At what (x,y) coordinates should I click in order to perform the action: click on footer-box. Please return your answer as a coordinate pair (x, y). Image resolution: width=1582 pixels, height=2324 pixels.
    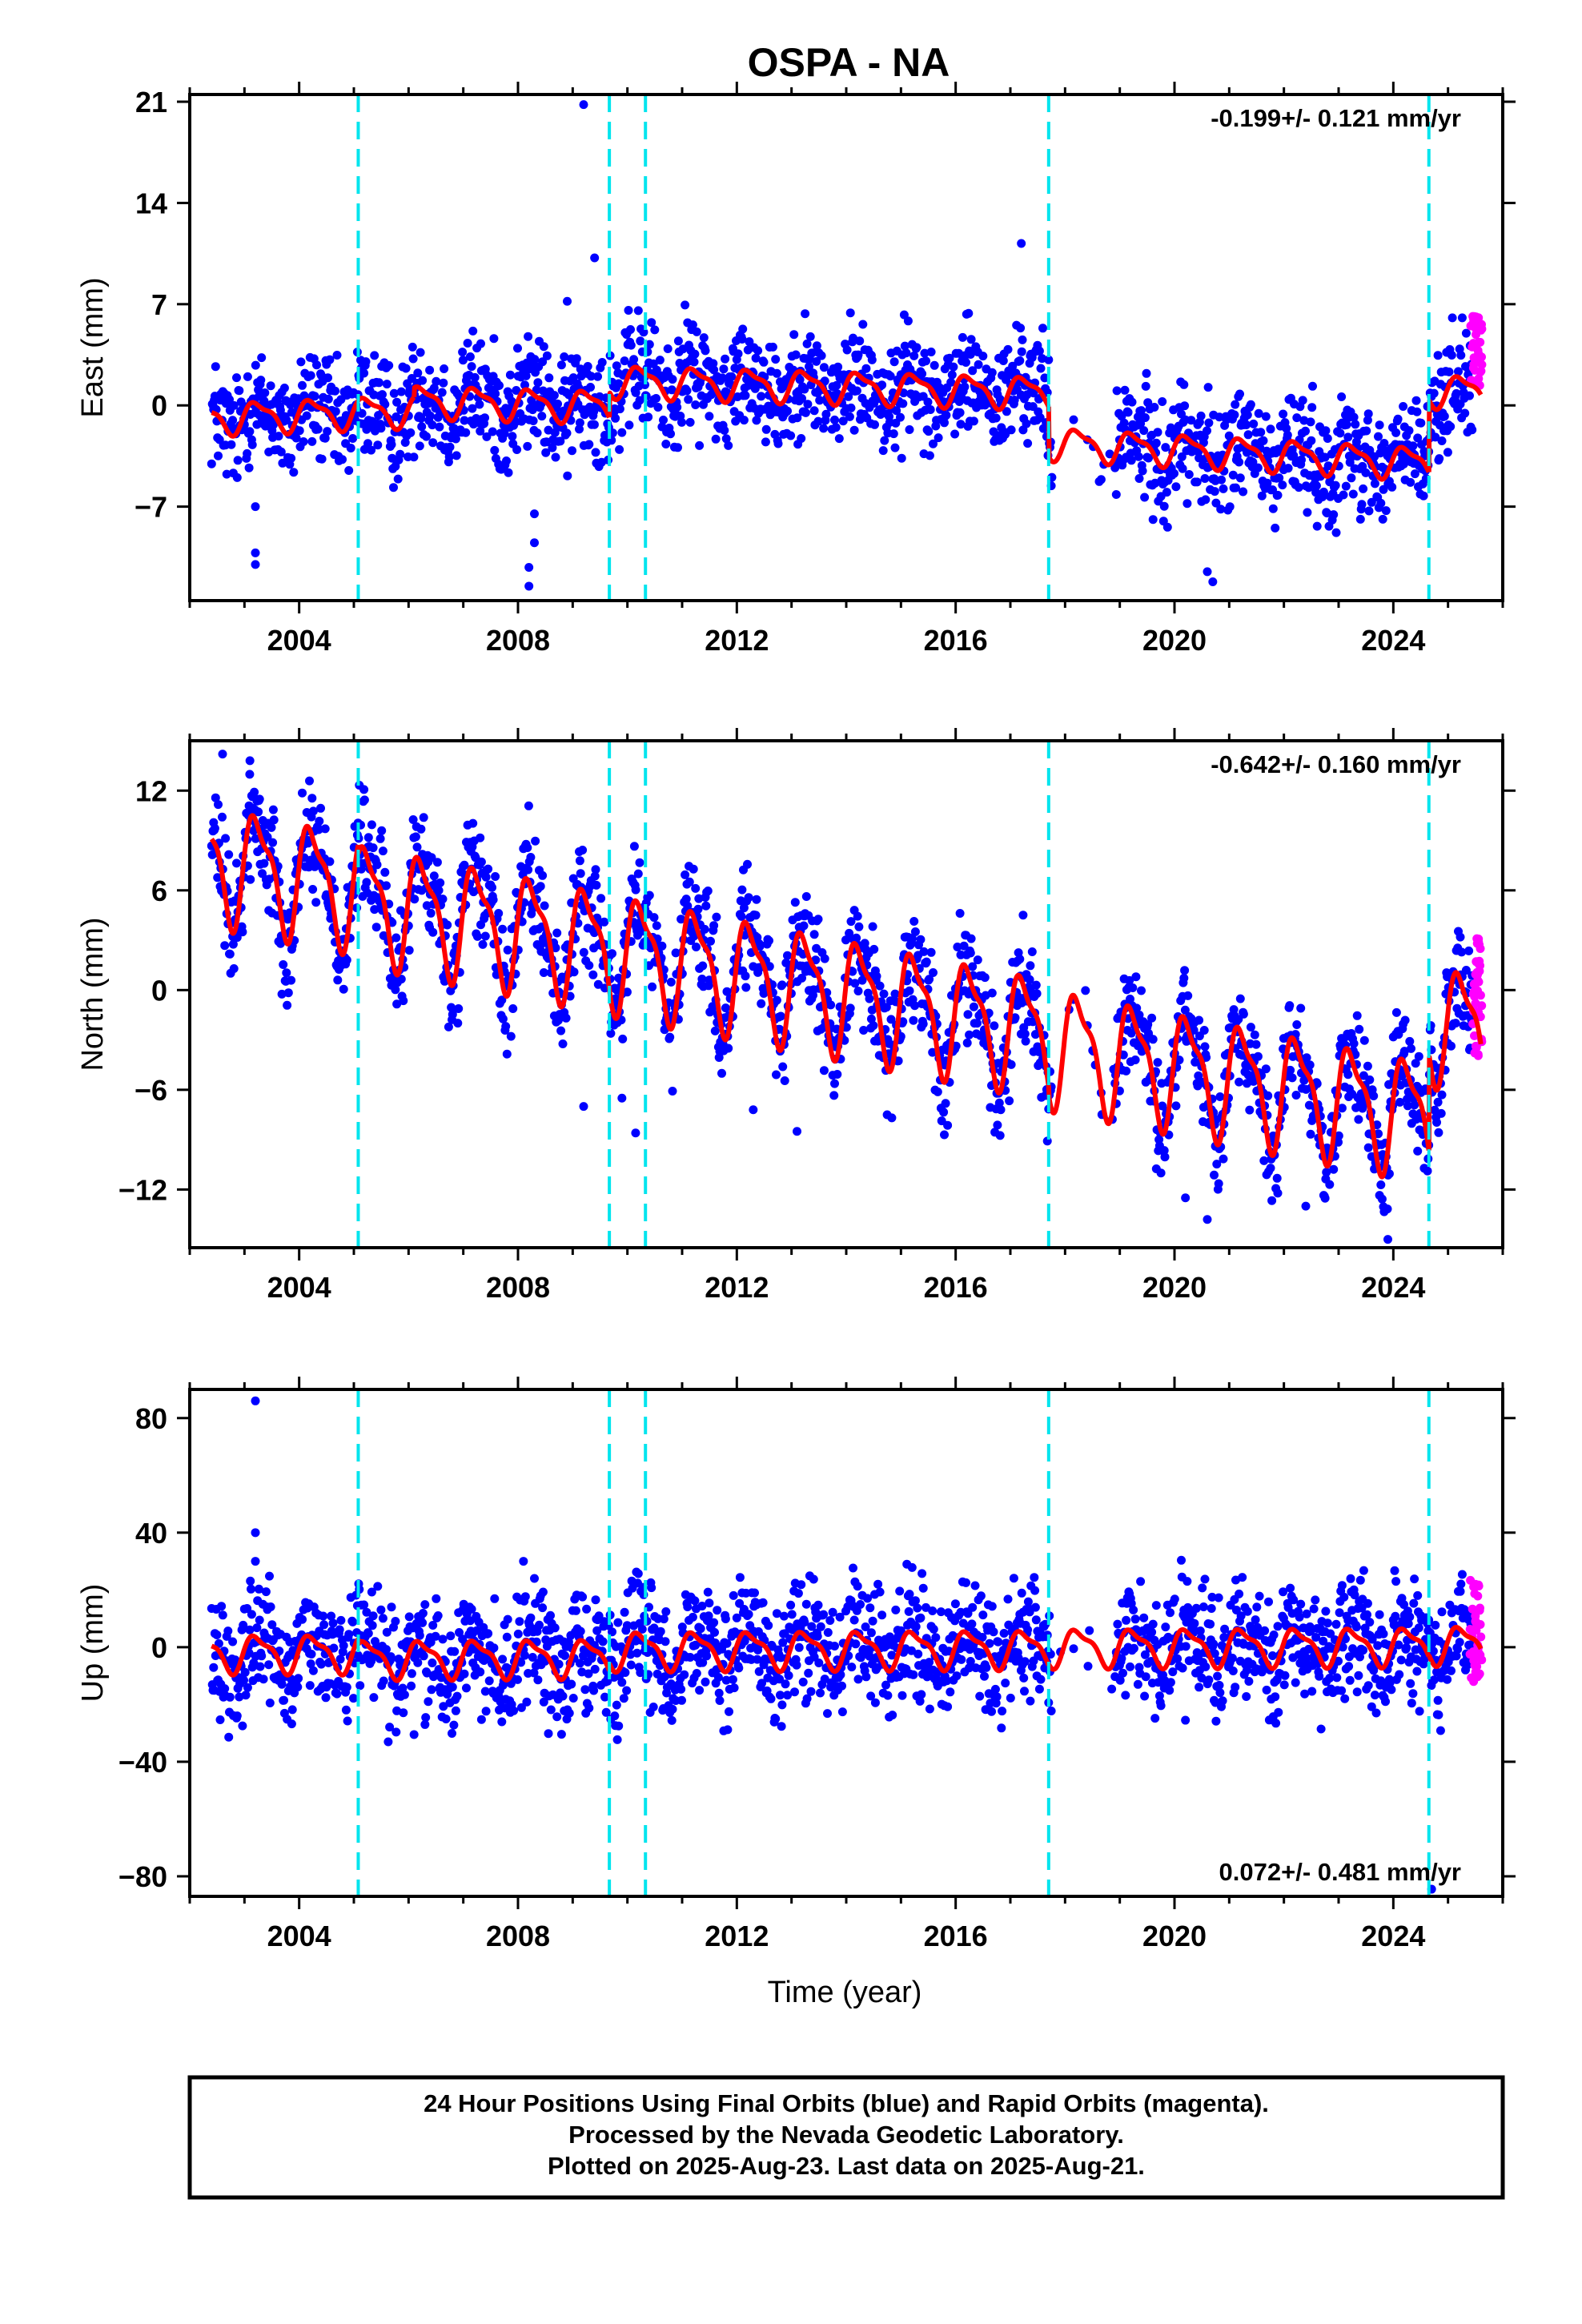
    Looking at the image, I should click on (846, 2137).